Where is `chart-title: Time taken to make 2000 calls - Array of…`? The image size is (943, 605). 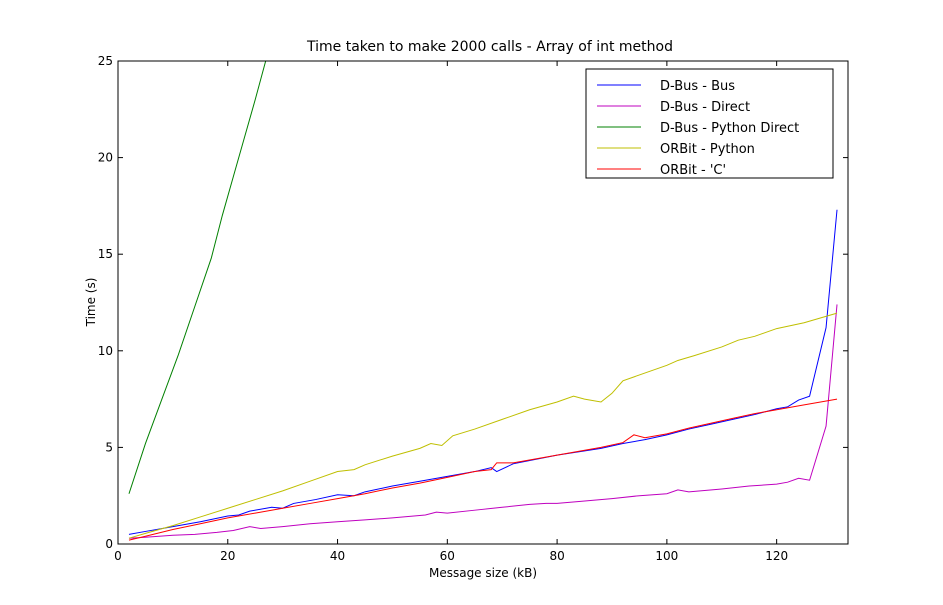 chart-title: Time taken to make 2000 calls - Array of… is located at coordinates (489, 47).